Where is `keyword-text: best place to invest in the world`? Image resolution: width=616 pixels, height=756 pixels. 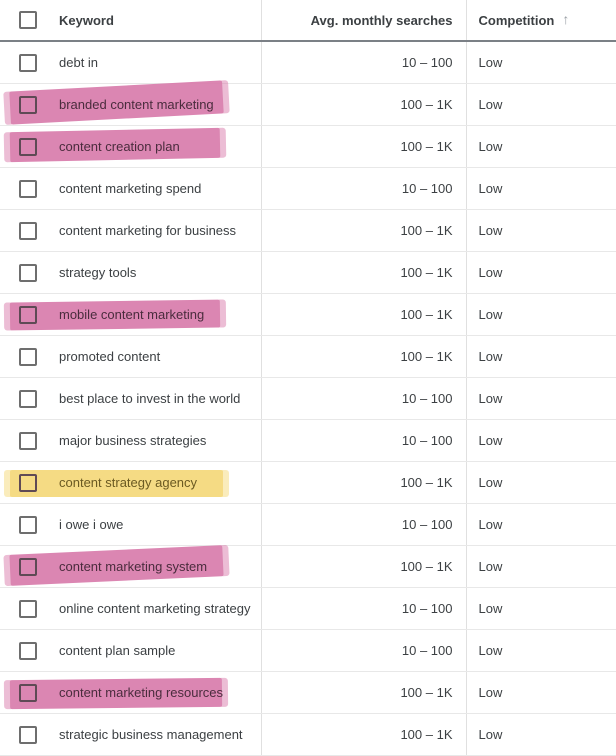
keyword-text: best place to invest in the world is located at coordinates (150, 398).